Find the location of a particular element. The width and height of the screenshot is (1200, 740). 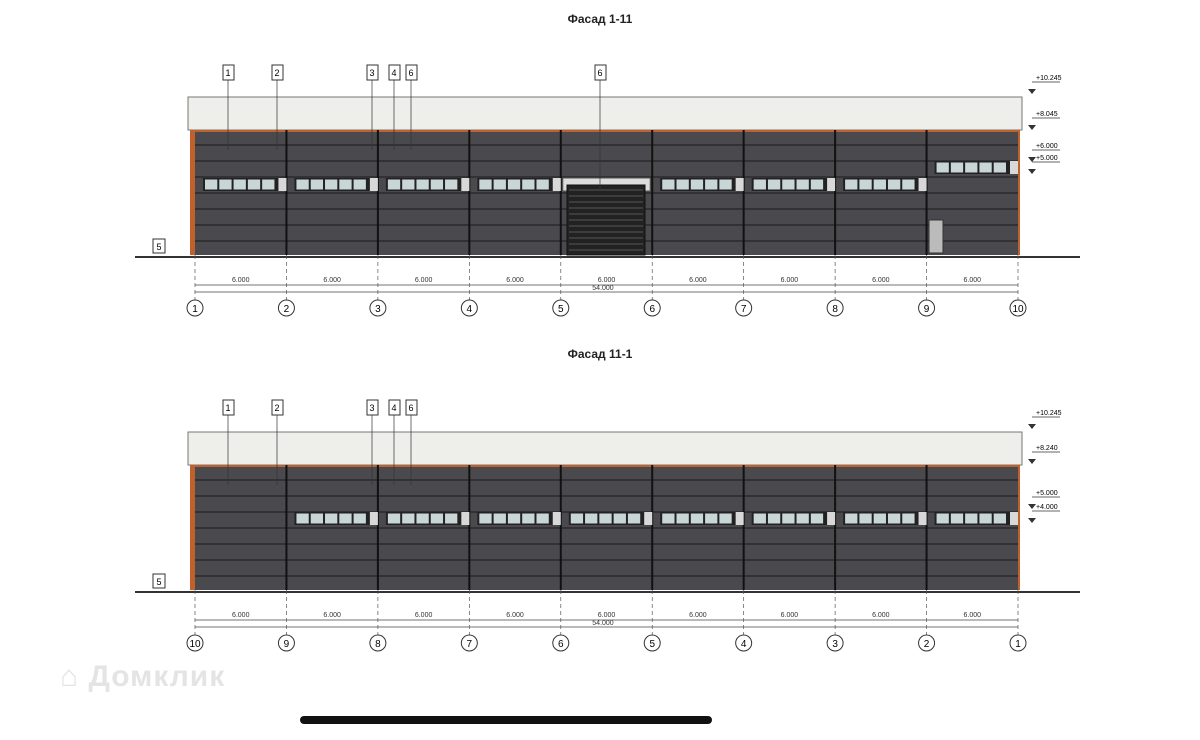

axis-label: 9 is located at coordinates (927, 309).